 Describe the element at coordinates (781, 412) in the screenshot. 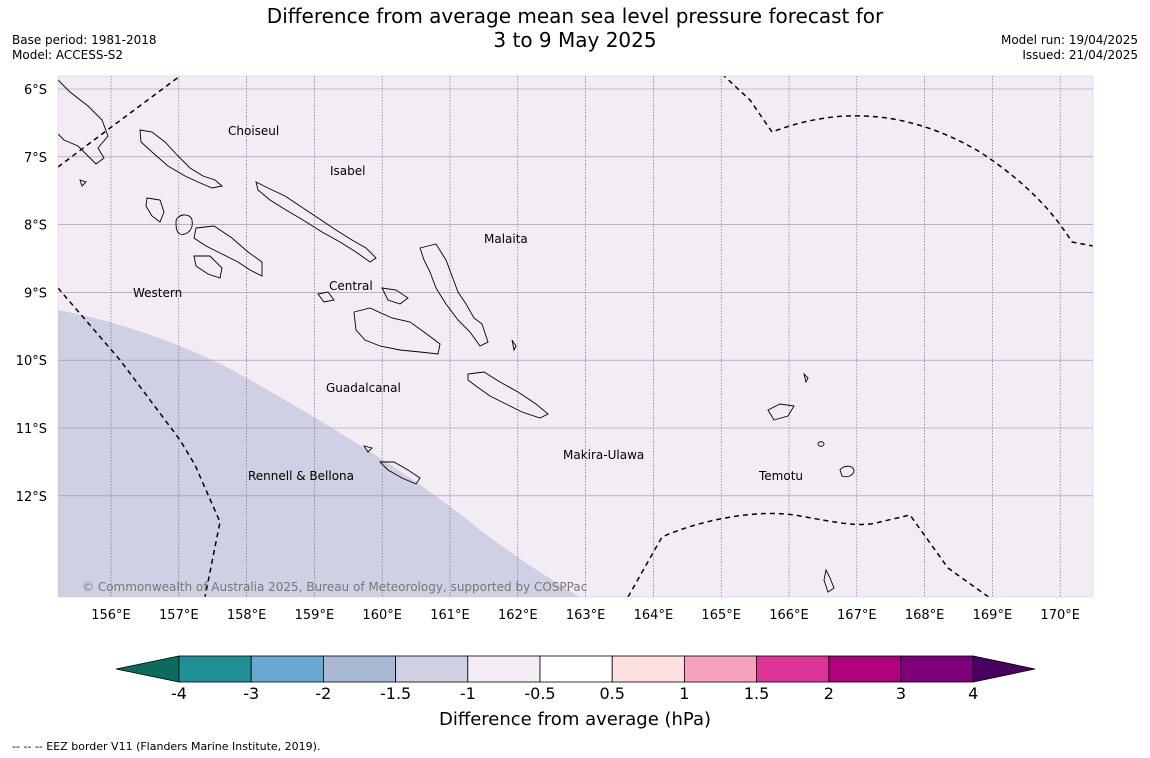

I see `island-ndeni` at that location.